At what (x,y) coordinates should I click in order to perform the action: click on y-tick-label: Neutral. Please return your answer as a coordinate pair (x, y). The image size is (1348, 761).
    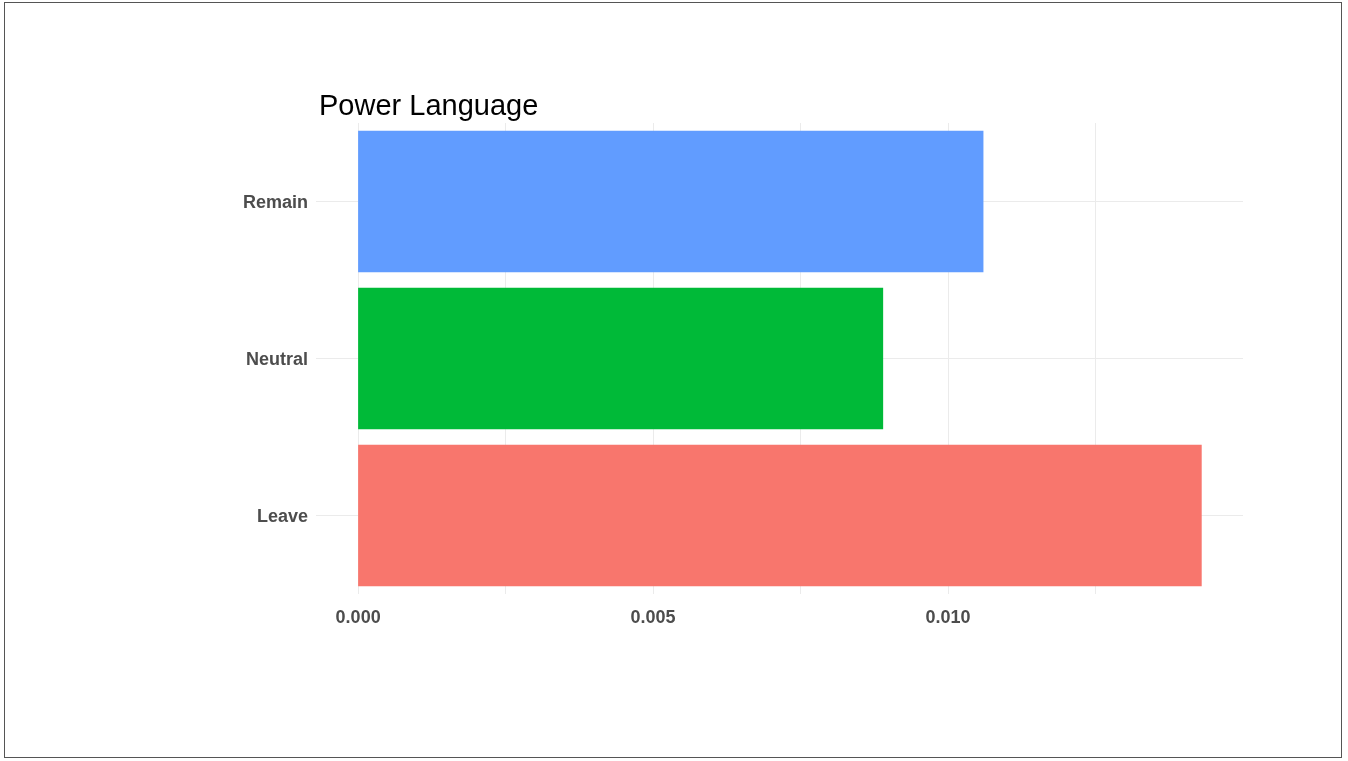
    Looking at the image, I should click on (276, 358).